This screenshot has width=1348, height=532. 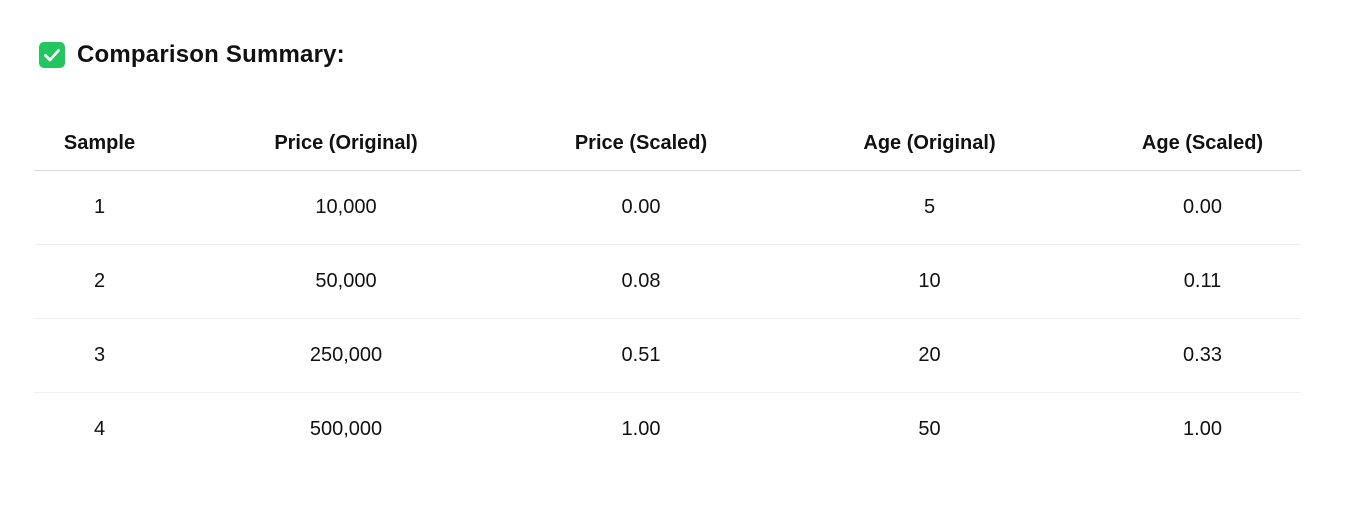 I want to click on check-square-icon, so click(x=52, y=55).